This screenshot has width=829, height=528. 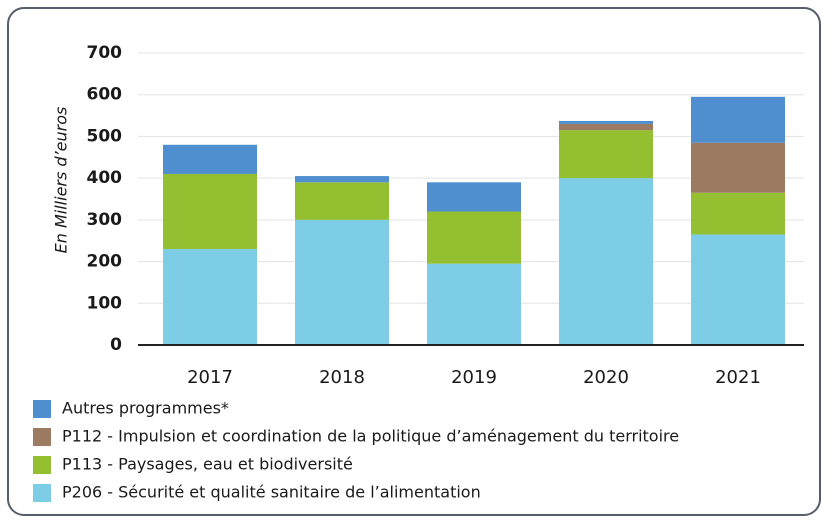 I want to click on y-tick-label: 700, so click(x=105, y=53).